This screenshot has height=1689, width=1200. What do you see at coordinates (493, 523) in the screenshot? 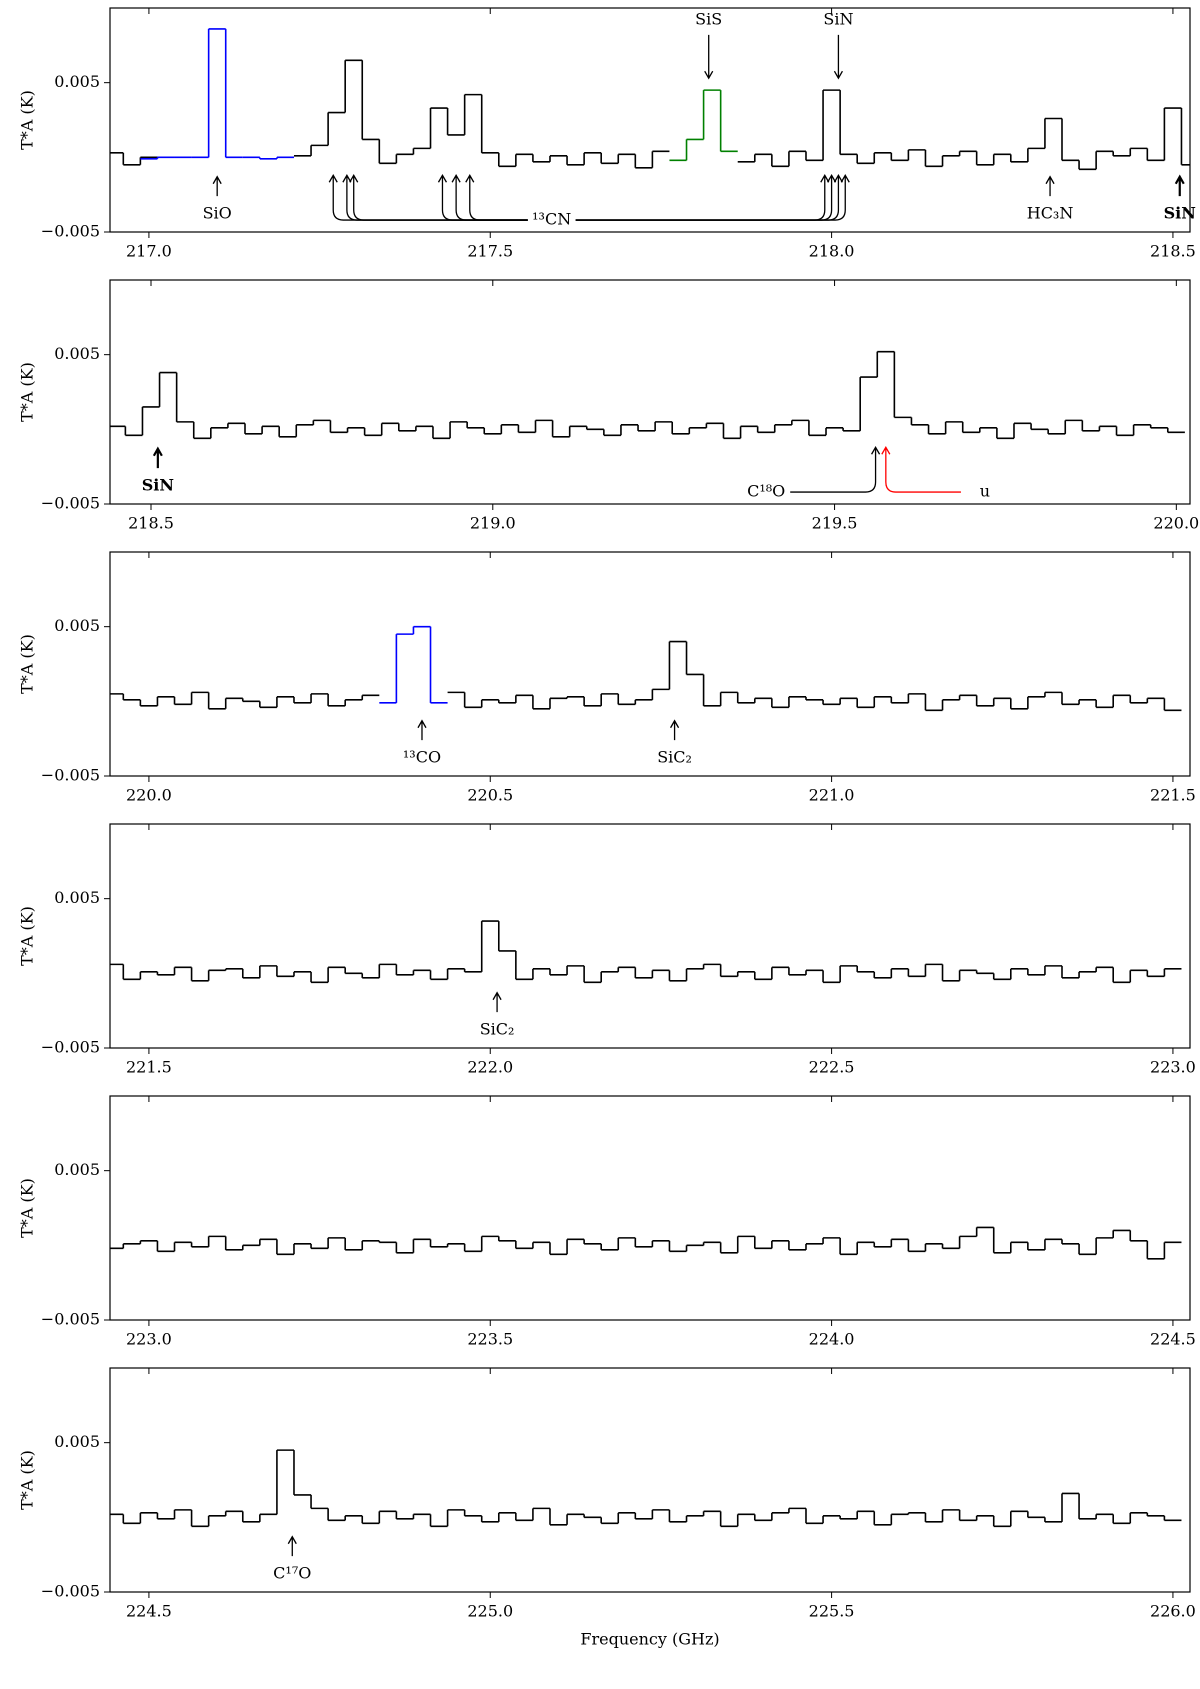
I see `x-tick-label: 219.0` at bounding box center [493, 523].